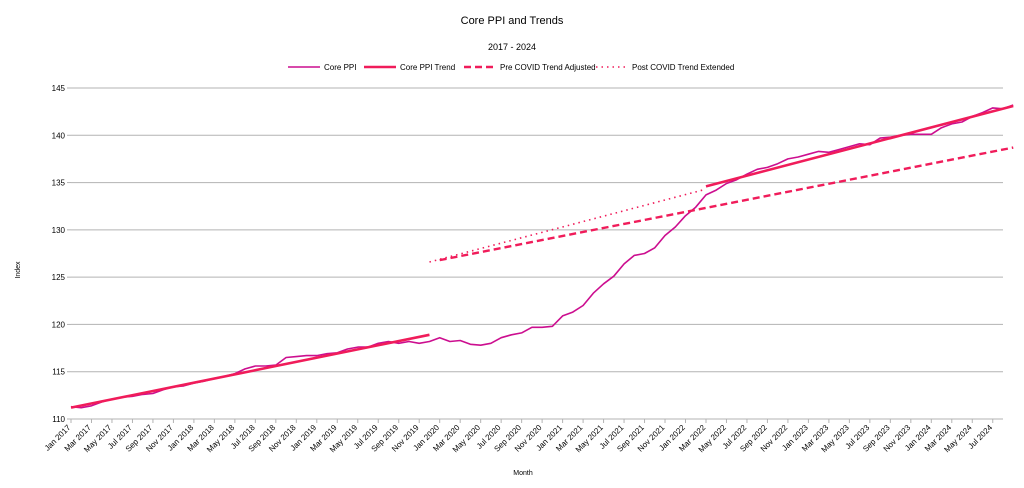  Describe the element at coordinates (512, 47) in the screenshot. I see `chart-subtitle: 2017 - 2024` at that location.